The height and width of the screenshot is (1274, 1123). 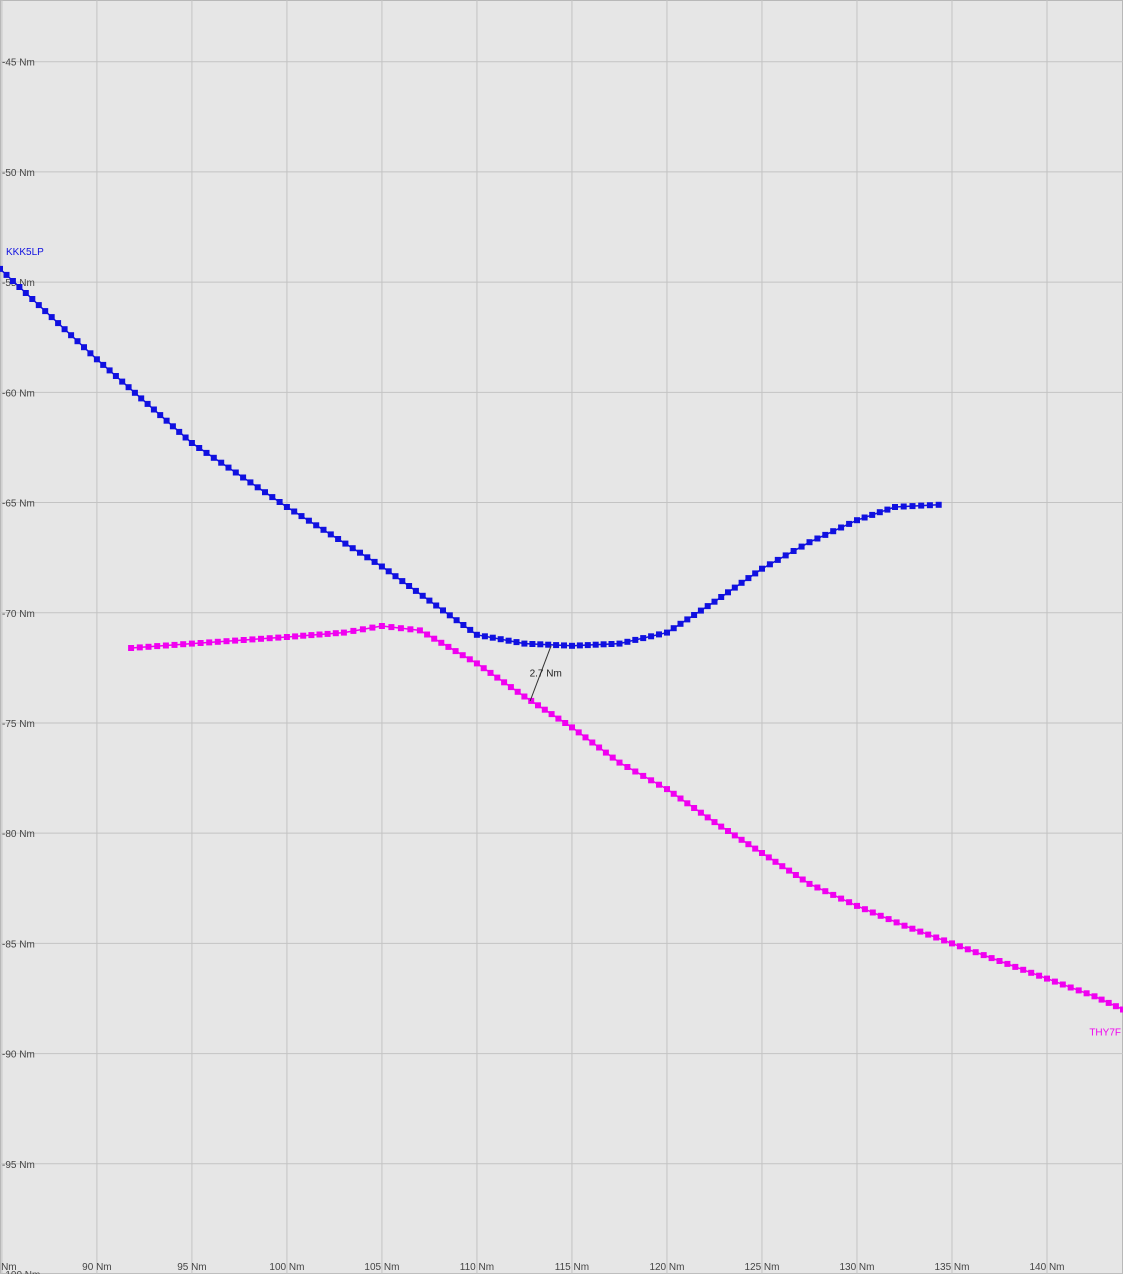 I want to click on x-tick-label: 100 Nm, so click(x=286, y=1267).